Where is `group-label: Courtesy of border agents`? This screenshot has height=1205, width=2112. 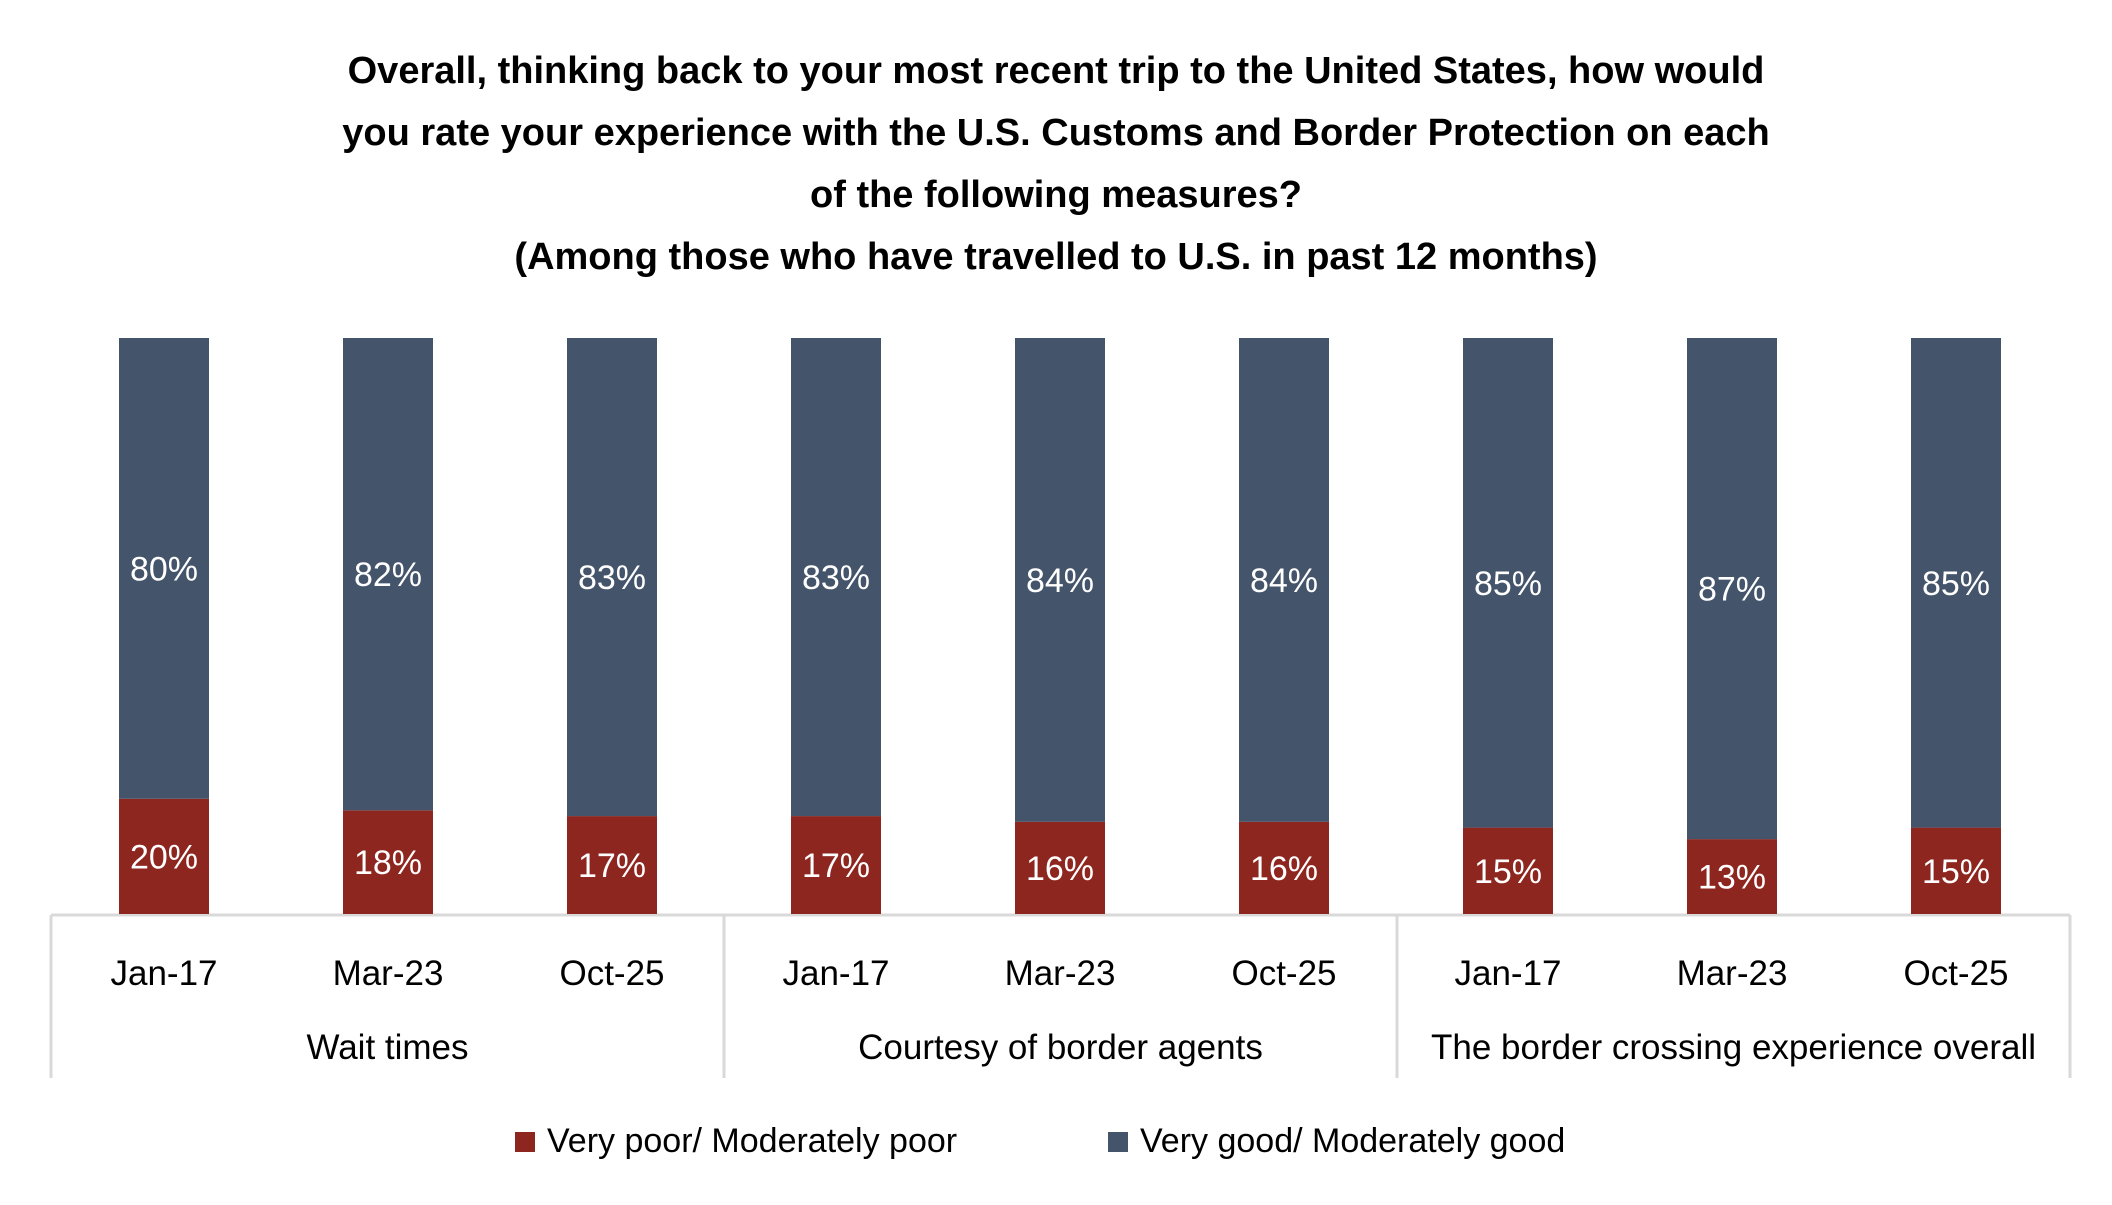
group-label: Courtesy of border agents is located at coordinates (1060, 1047).